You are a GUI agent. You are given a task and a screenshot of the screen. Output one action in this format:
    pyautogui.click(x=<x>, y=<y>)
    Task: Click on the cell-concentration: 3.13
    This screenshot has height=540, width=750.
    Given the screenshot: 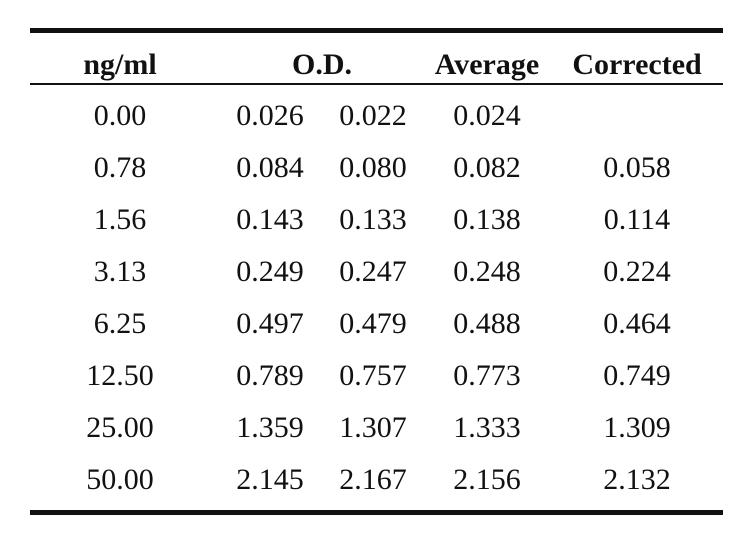 What is the action you would take?
    pyautogui.click(x=120, y=271)
    